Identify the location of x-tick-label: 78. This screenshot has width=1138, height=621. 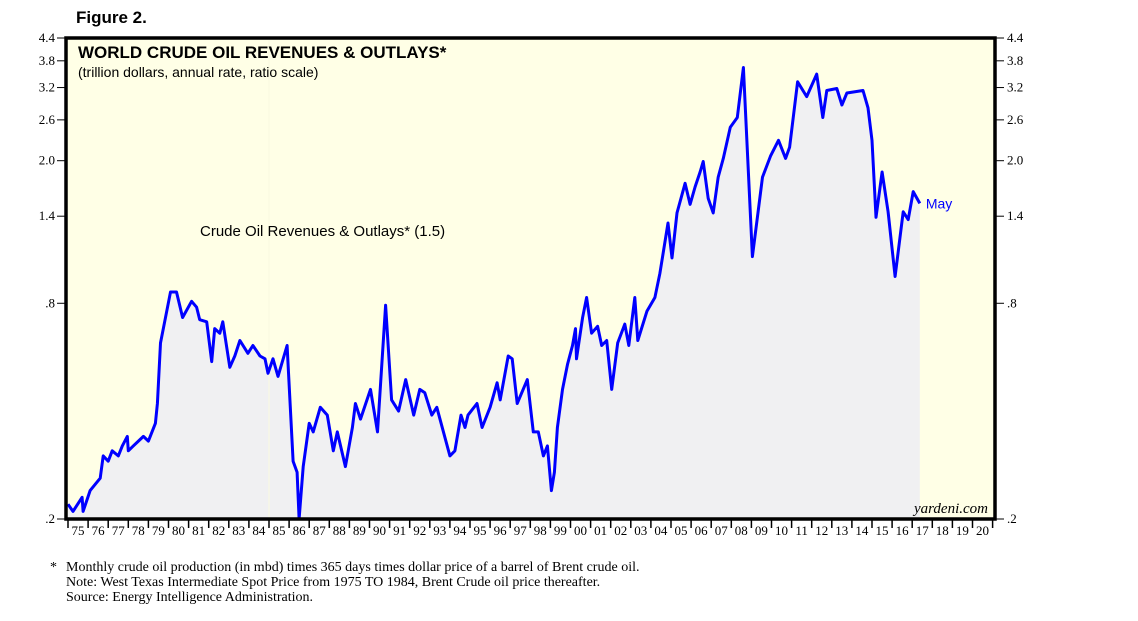
(138, 530).